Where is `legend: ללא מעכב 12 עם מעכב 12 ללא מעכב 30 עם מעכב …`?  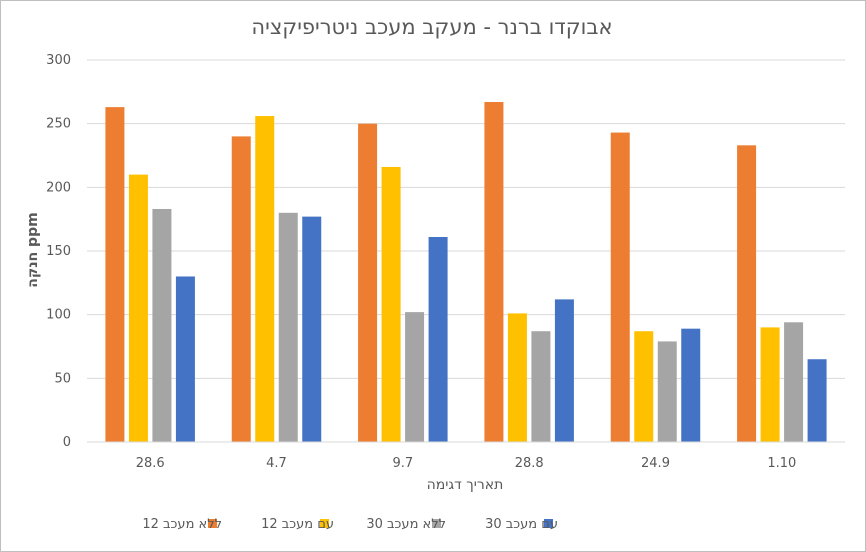 legend: ללא מעכב 12 עם מעכב 12 ללא מעכב 30 עם מעכב … is located at coordinates (350, 524).